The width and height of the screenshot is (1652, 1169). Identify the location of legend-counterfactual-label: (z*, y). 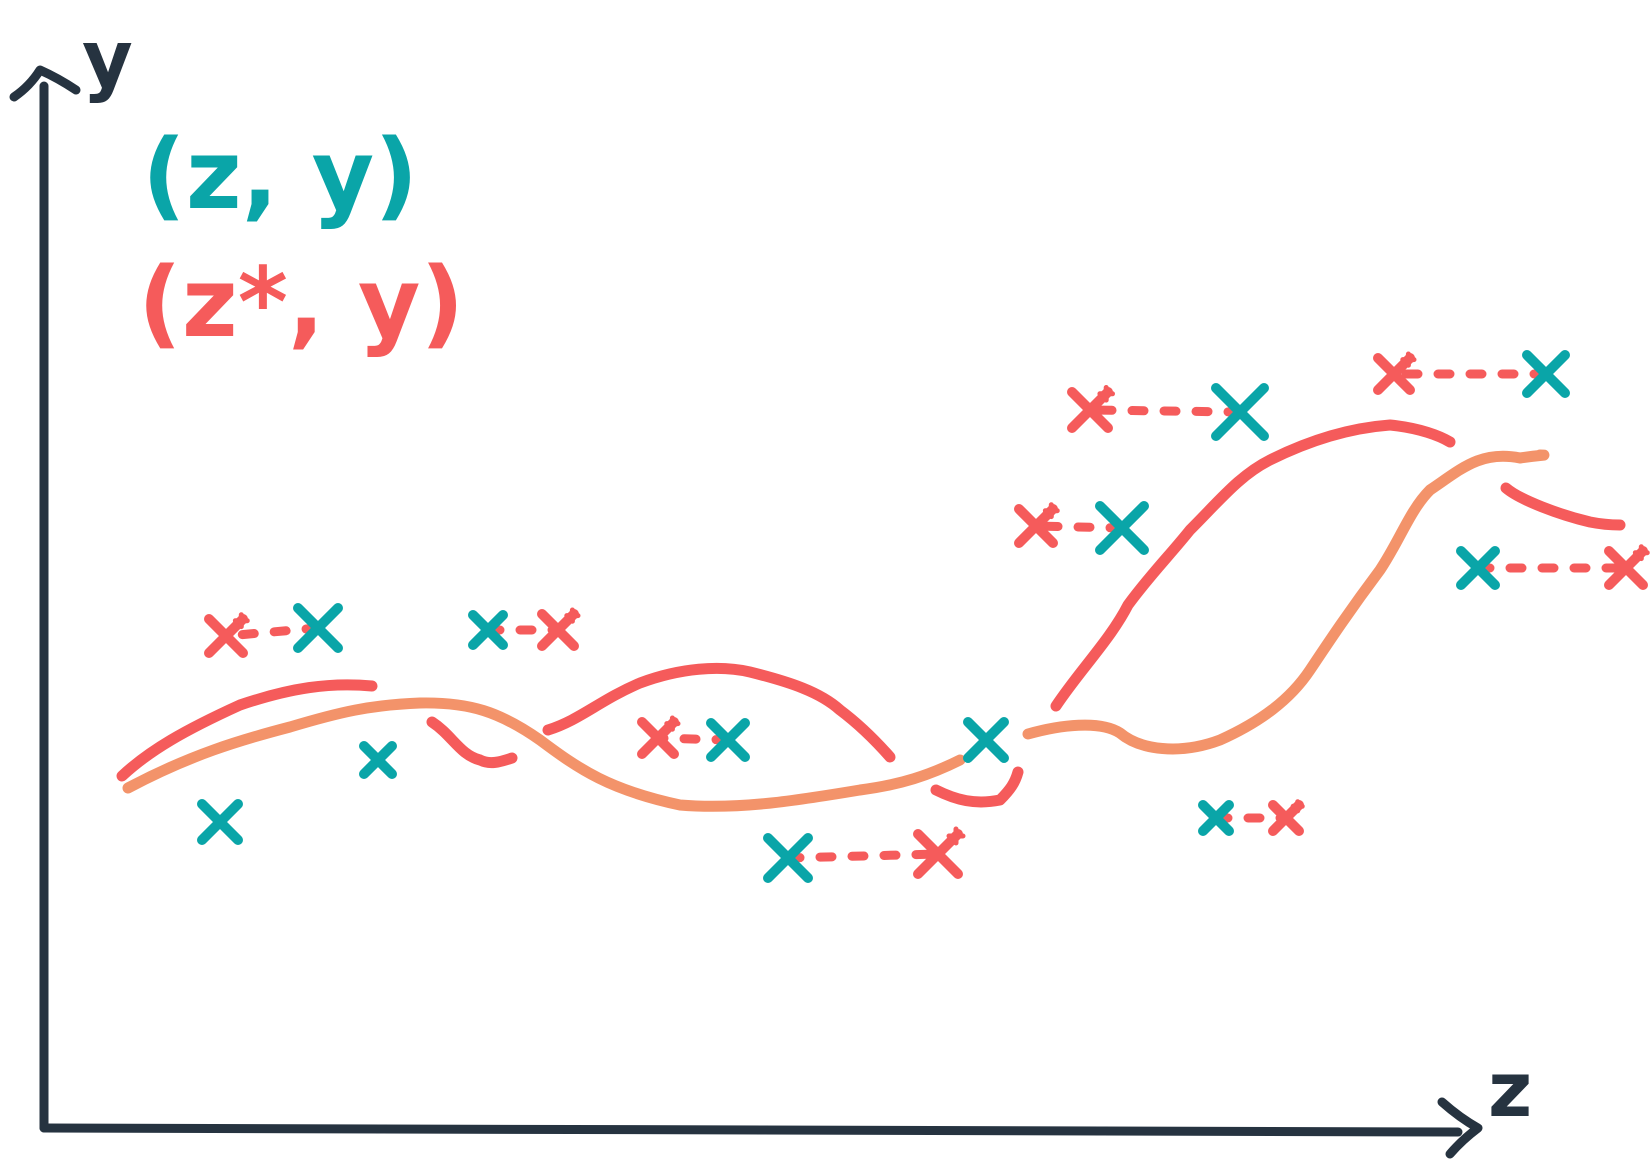
(301, 303).